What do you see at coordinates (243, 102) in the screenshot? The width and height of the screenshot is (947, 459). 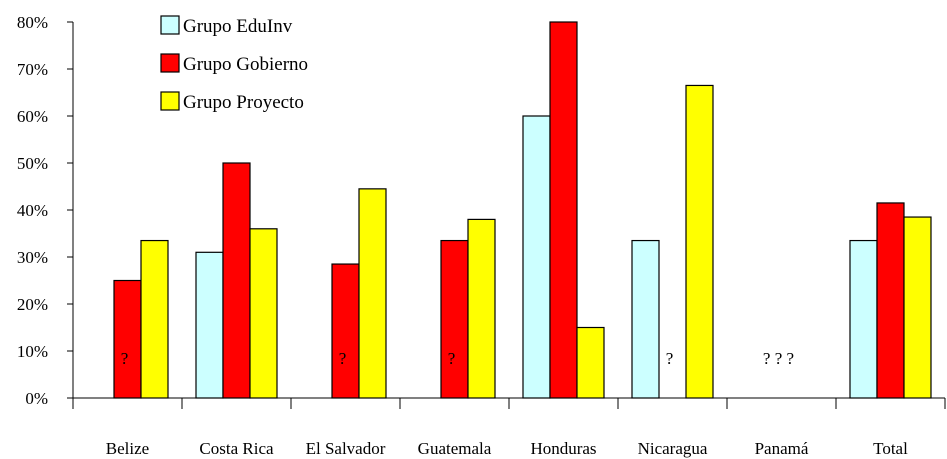 I see `legend-label: Grupo Proyecto` at bounding box center [243, 102].